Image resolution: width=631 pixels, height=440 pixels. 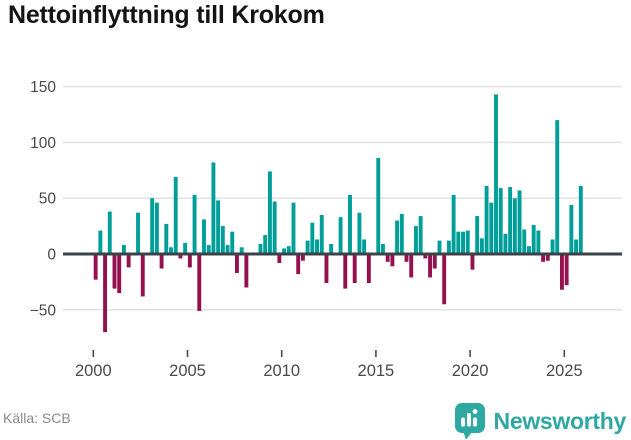 I want to click on x-axis-label: 2025, so click(x=564, y=371).